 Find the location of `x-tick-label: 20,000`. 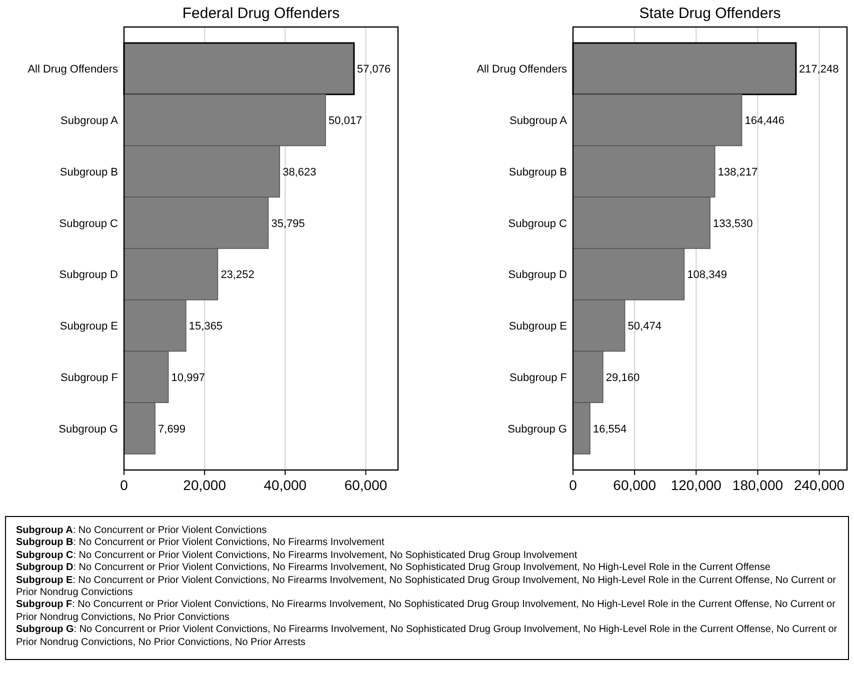

x-tick-label: 20,000 is located at coordinates (204, 485).